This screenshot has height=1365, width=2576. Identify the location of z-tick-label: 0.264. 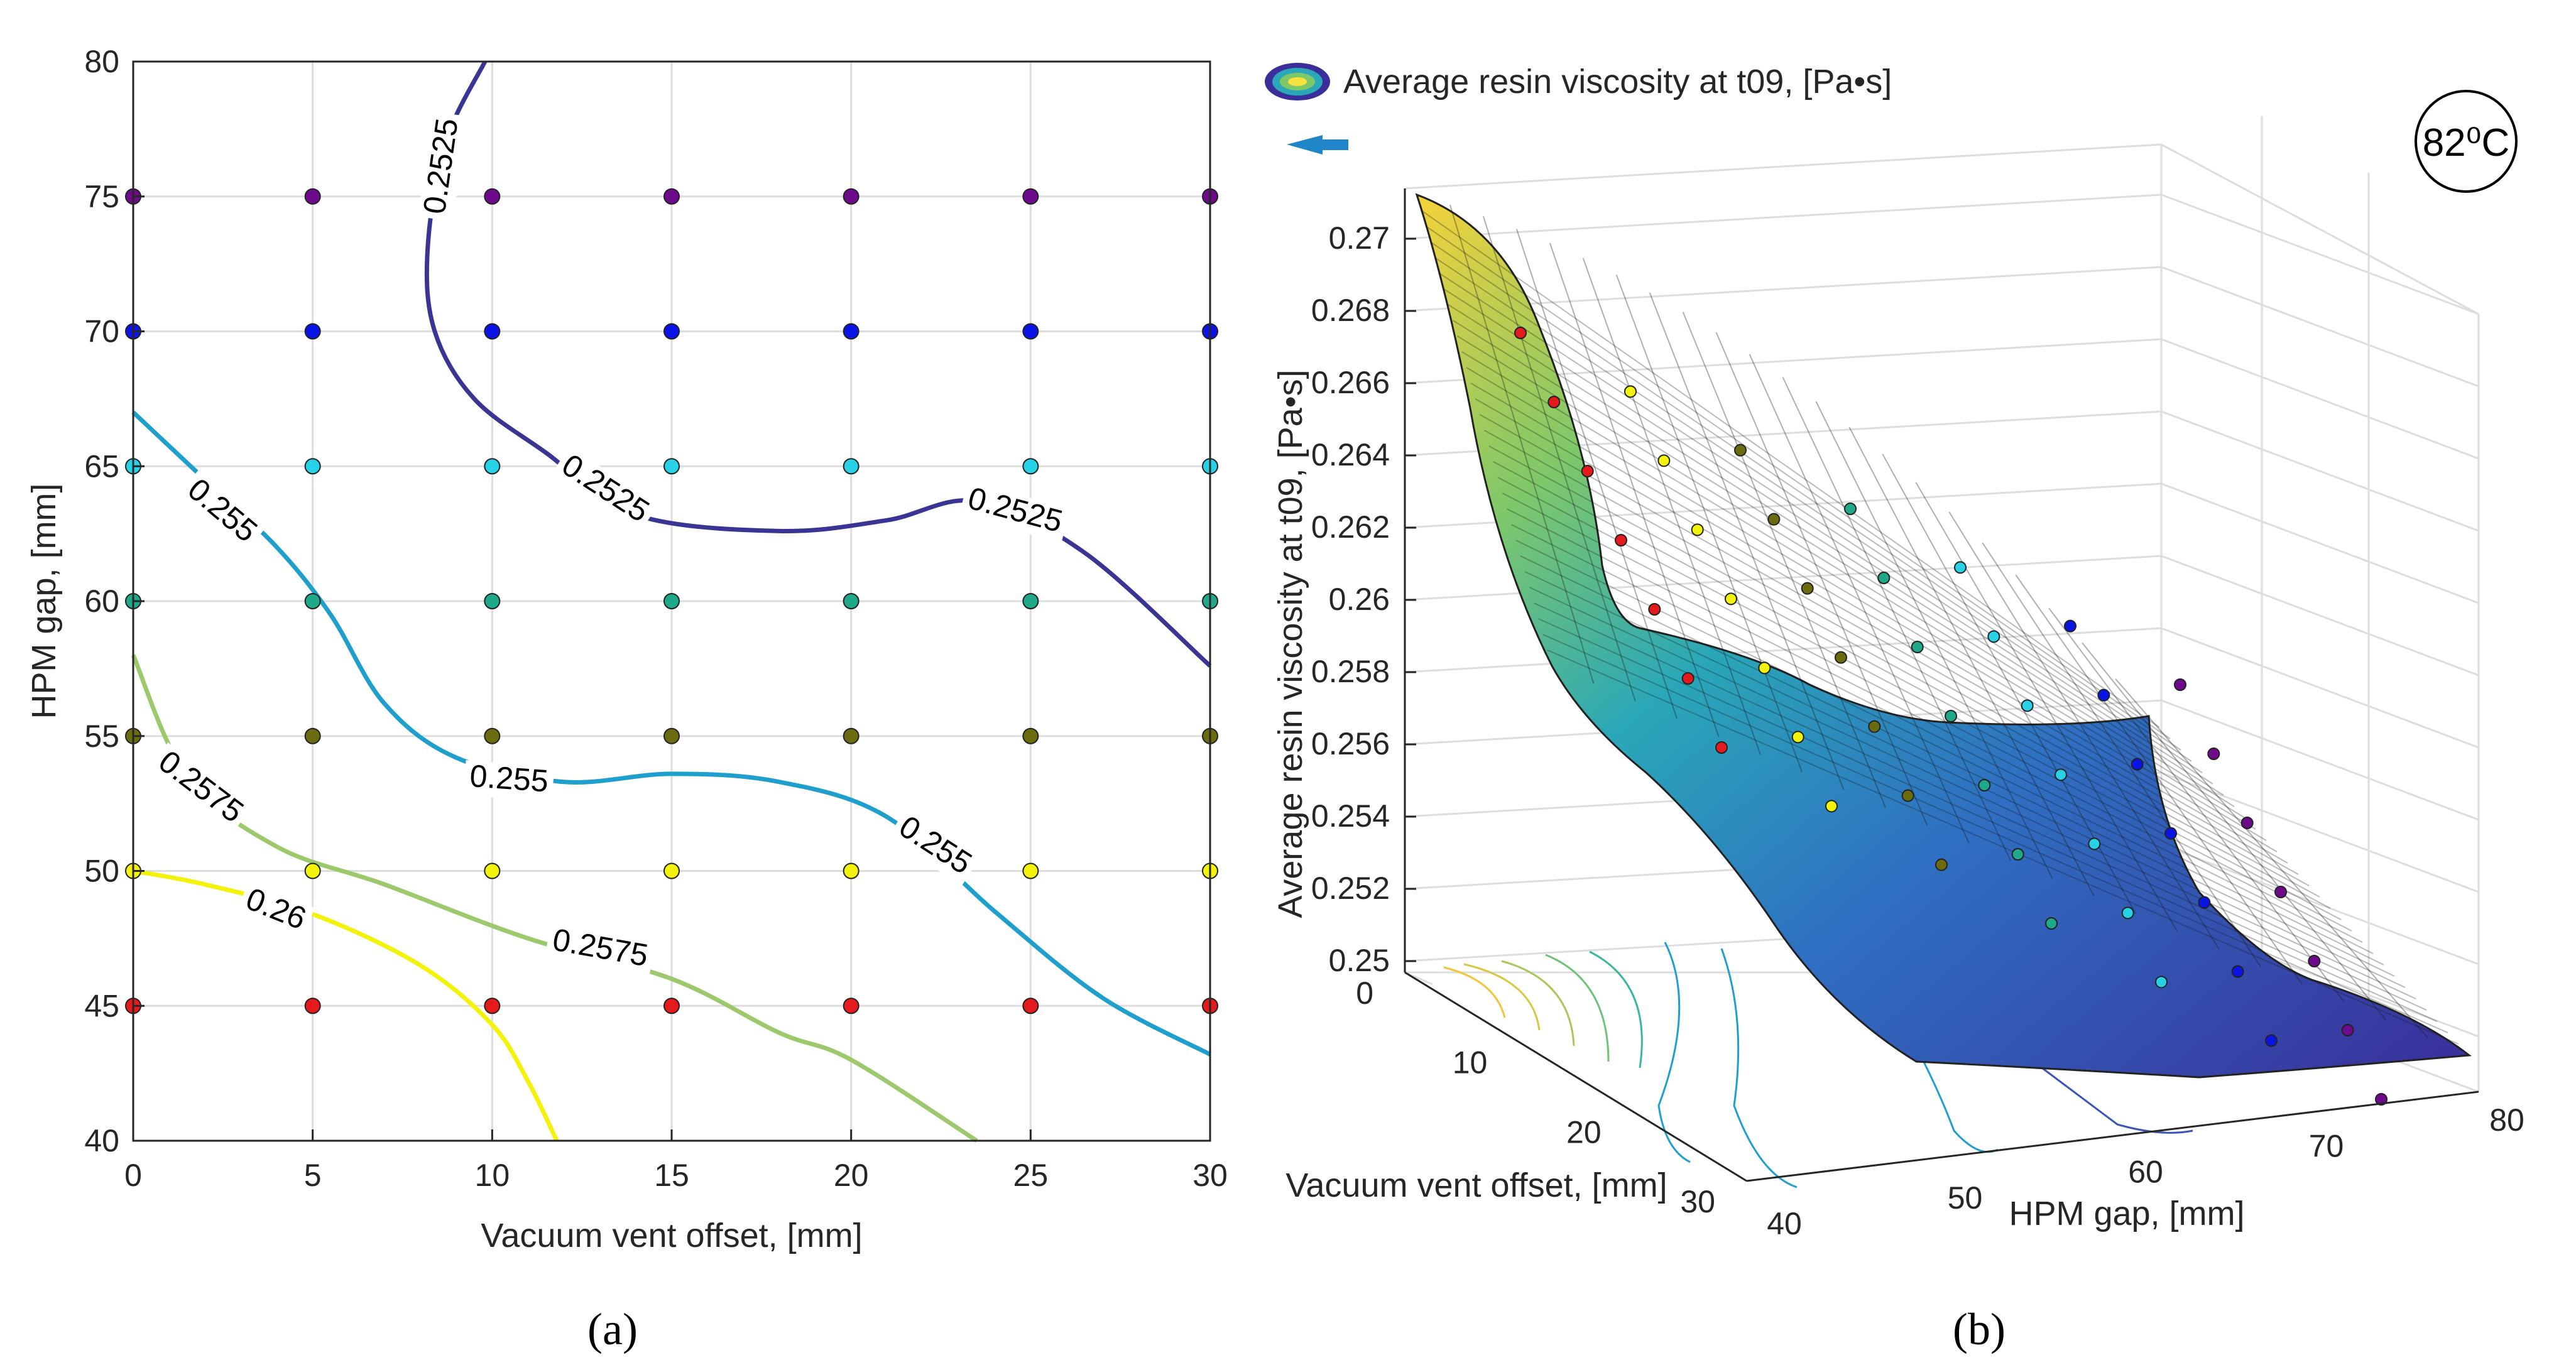
(1350, 454).